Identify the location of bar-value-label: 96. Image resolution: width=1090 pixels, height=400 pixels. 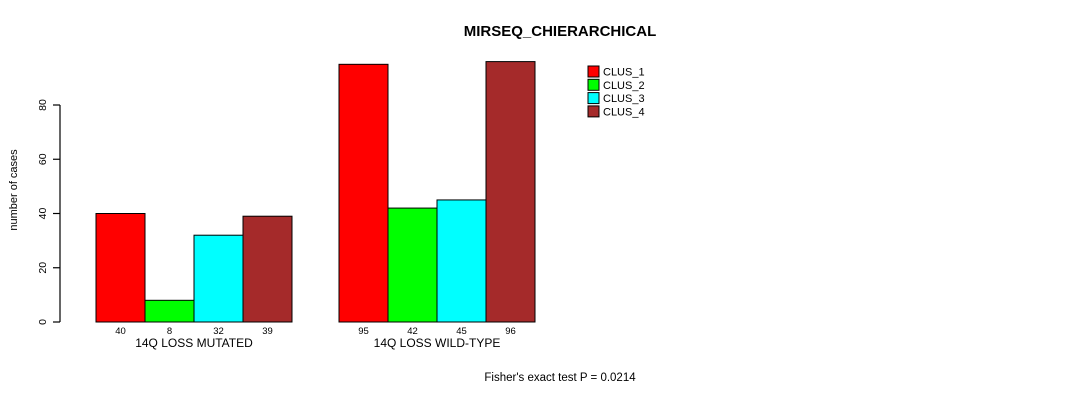
(510, 331).